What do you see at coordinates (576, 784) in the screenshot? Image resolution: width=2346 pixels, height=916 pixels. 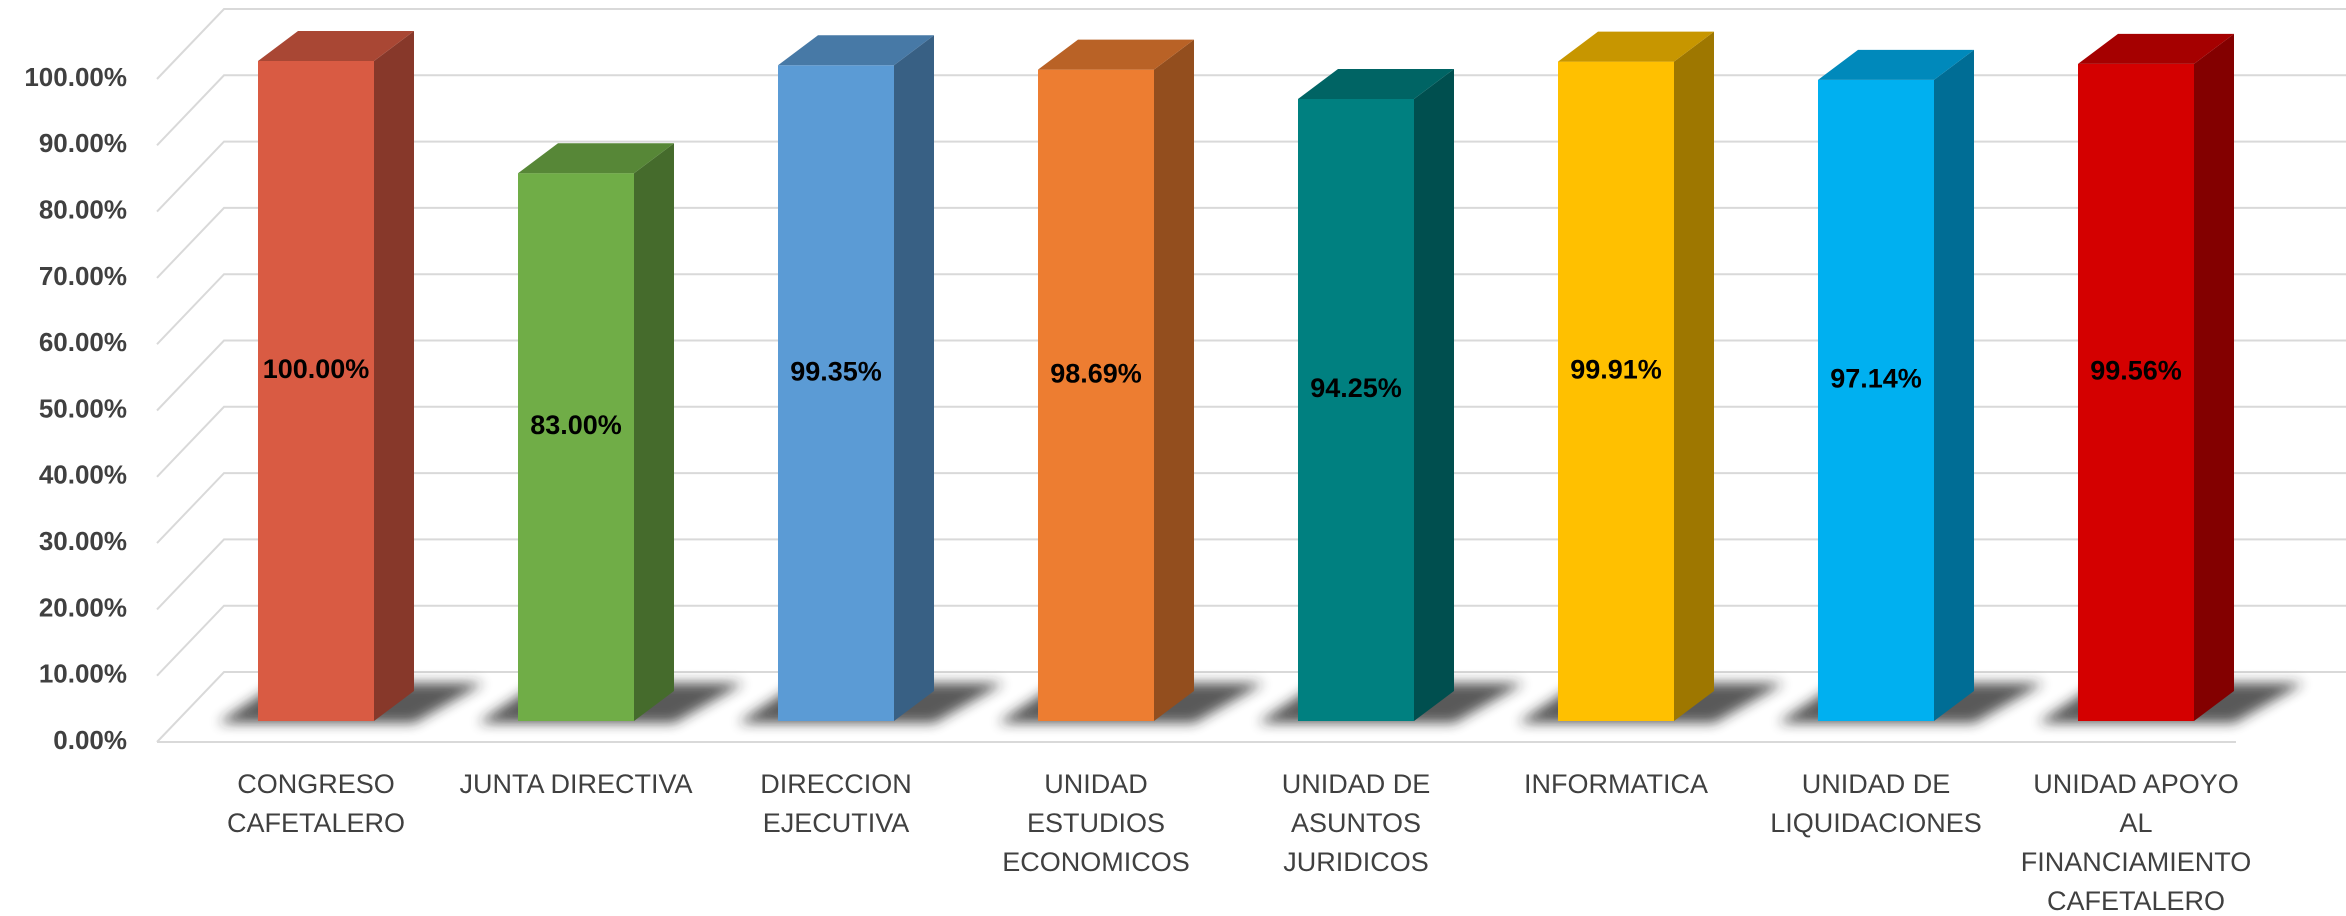 I see `x-tick-label: JUNTA DIRECTIVA` at bounding box center [576, 784].